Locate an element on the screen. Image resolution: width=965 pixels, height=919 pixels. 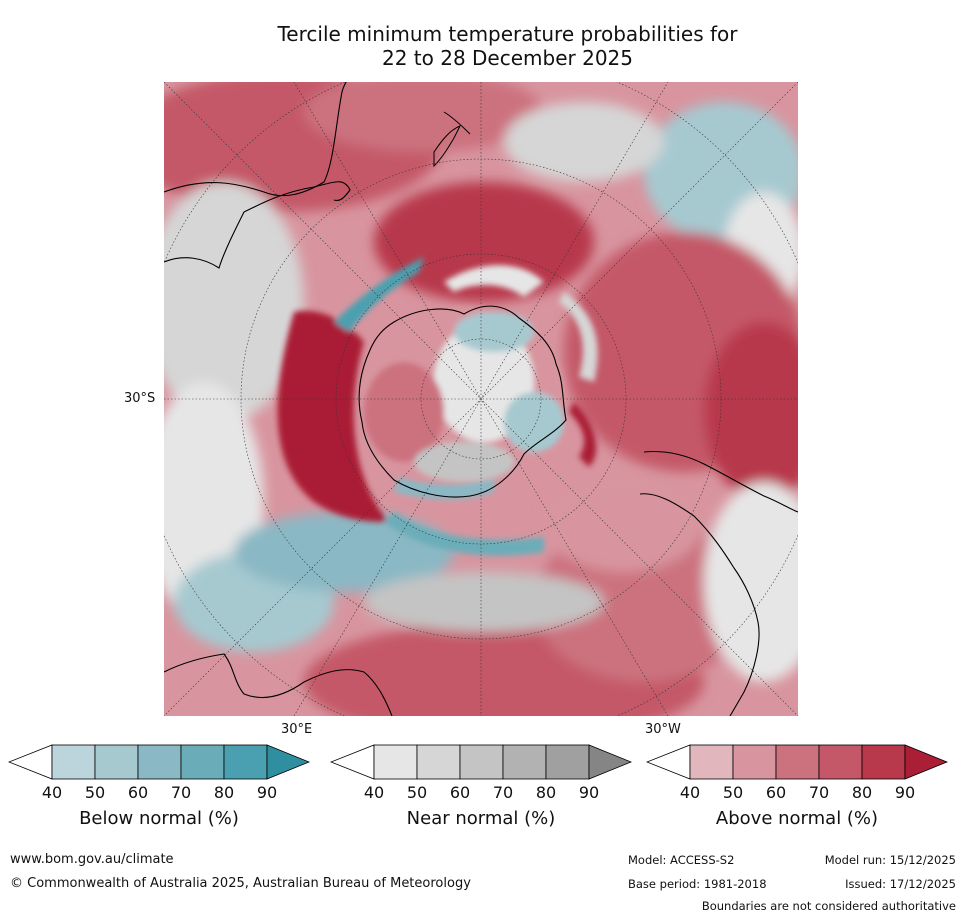
australia-south-coast is located at coordinates (257, 225).